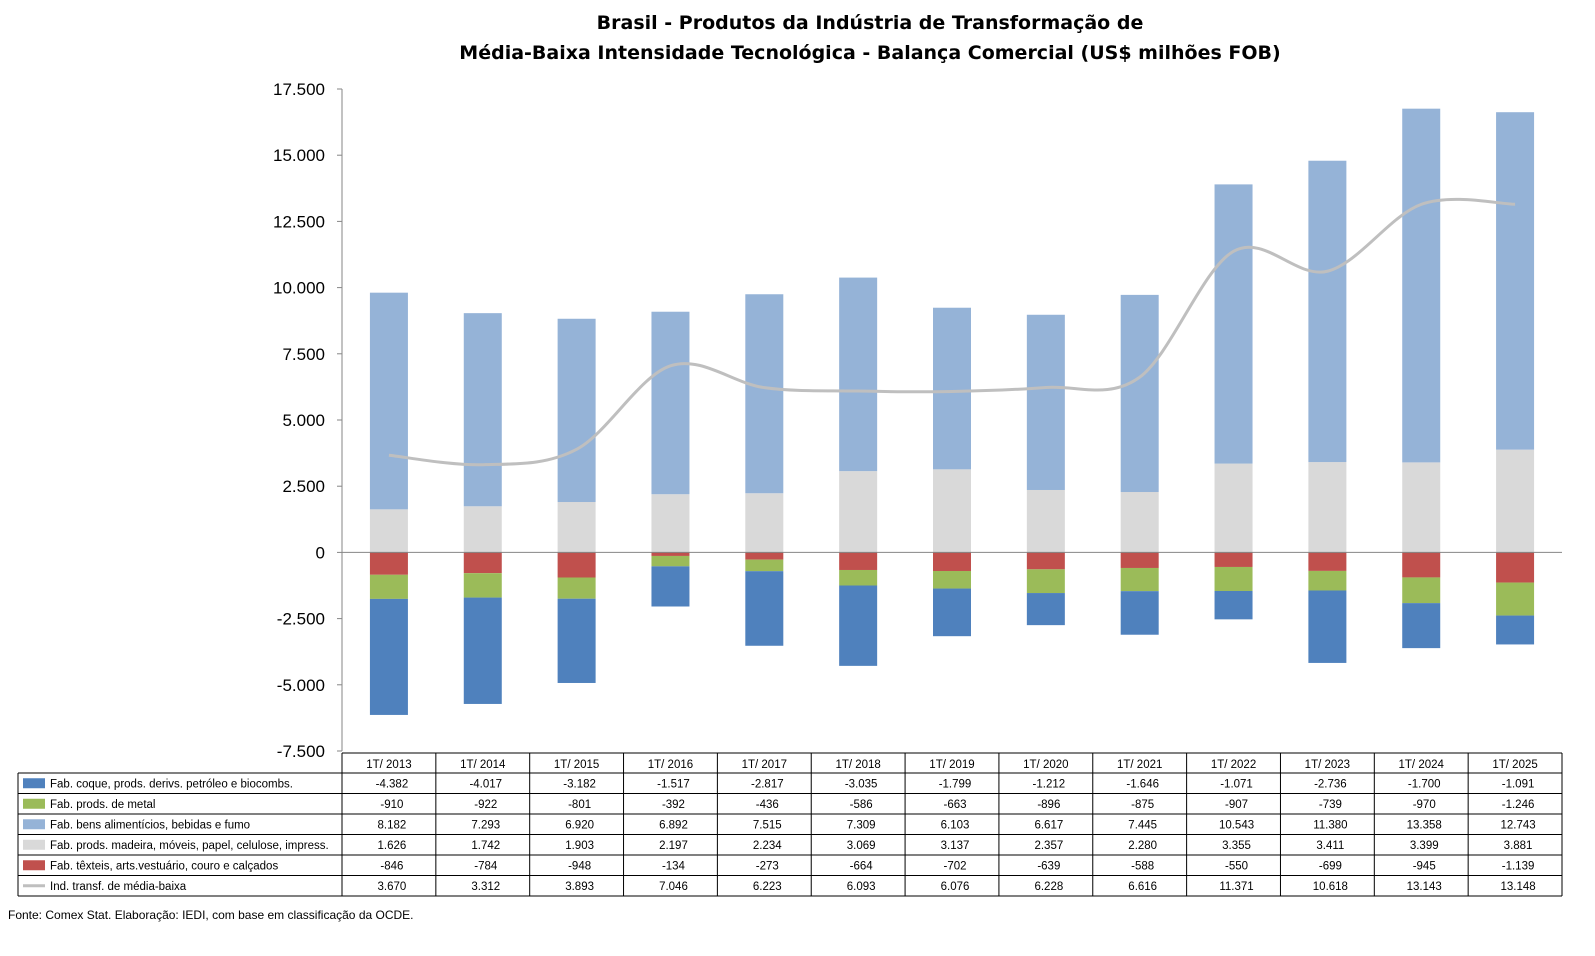 The height and width of the screenshot is (956, 1595). What do you see at coordinates (485, 784) in the screenshot?
I see `data-table-cell: -4.017` at bounding box center [485, 784].